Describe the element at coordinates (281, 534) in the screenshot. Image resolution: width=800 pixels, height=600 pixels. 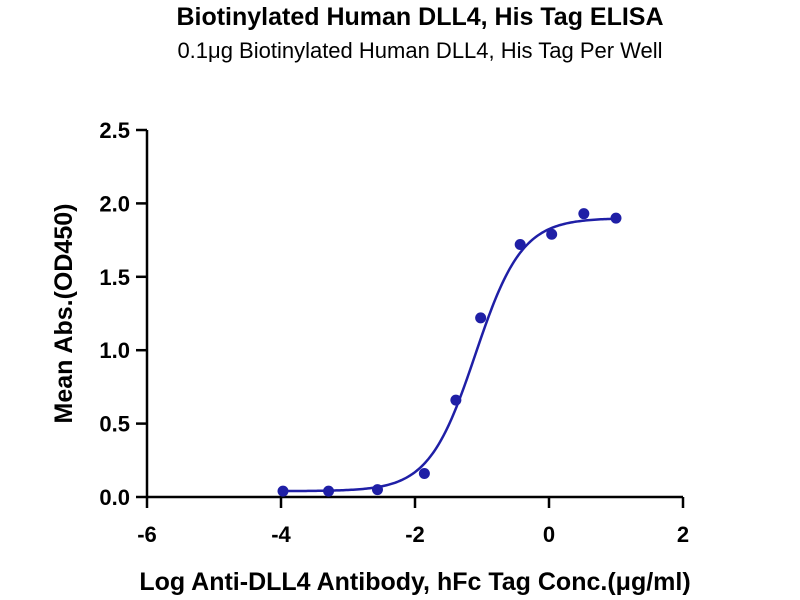
I see `x-tick-label: -4` at that location.